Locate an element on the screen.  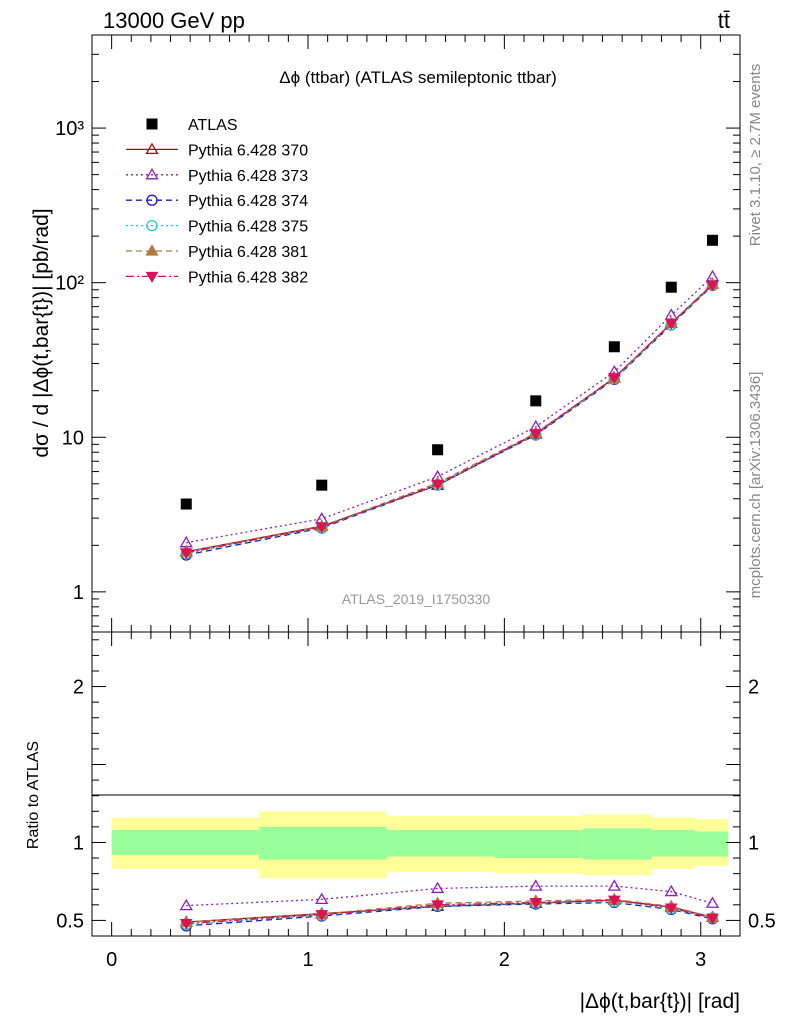
legend-entry-label: ATLAS is located at coordinates (213, 125).